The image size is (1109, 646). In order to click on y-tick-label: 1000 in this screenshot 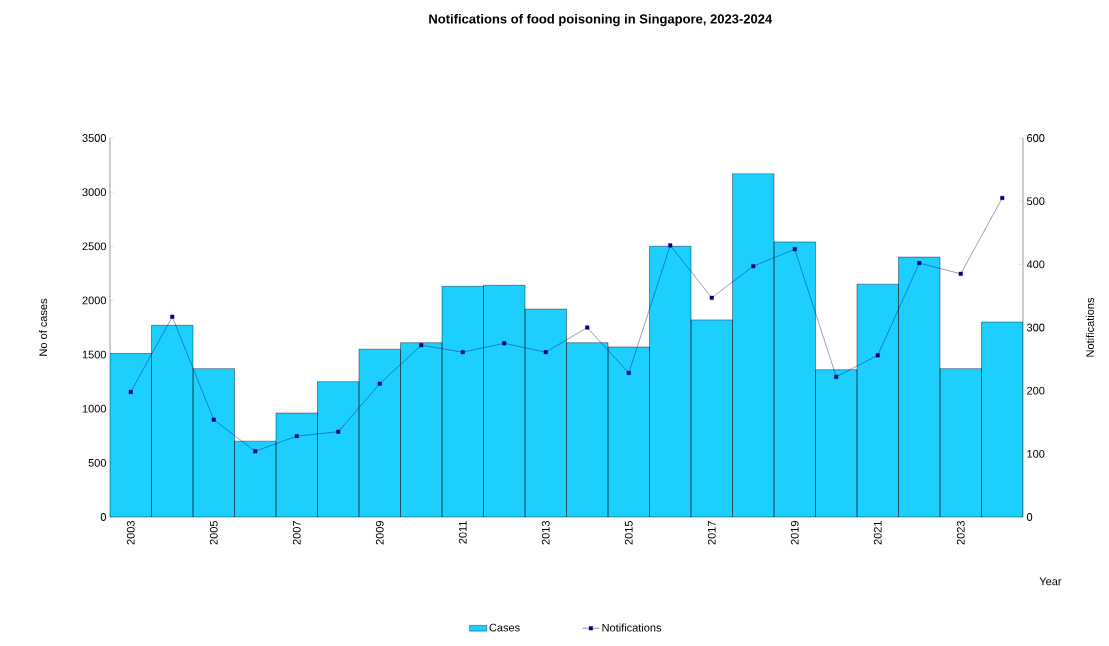, I will do `click(94, 408)`.